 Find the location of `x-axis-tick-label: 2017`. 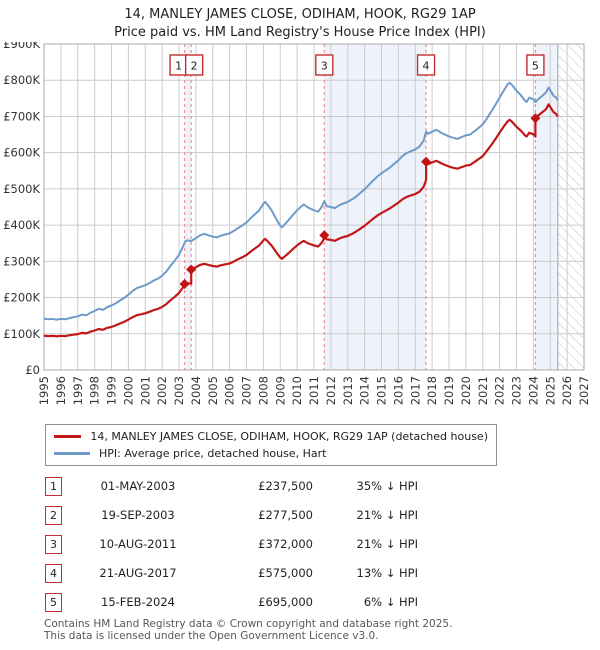

x-axis-tick-label: 2017 is located at coordinates (415, 390).